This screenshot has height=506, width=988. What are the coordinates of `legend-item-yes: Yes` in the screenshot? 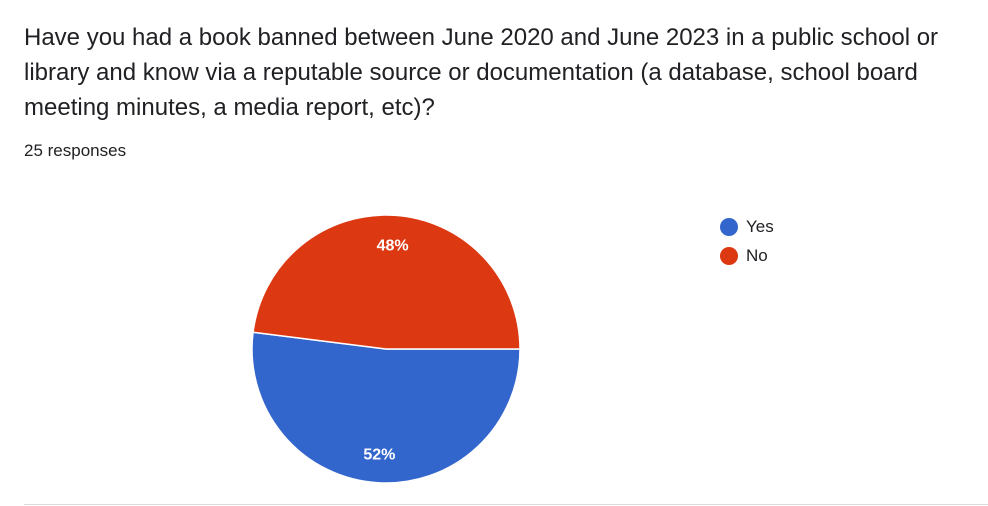 It's located at (747, 226).